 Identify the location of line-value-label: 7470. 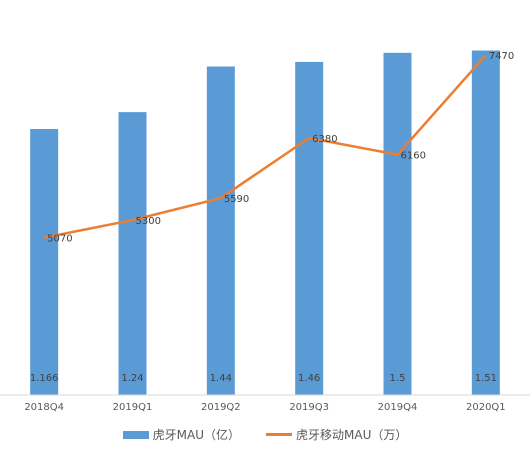
(501, 56).